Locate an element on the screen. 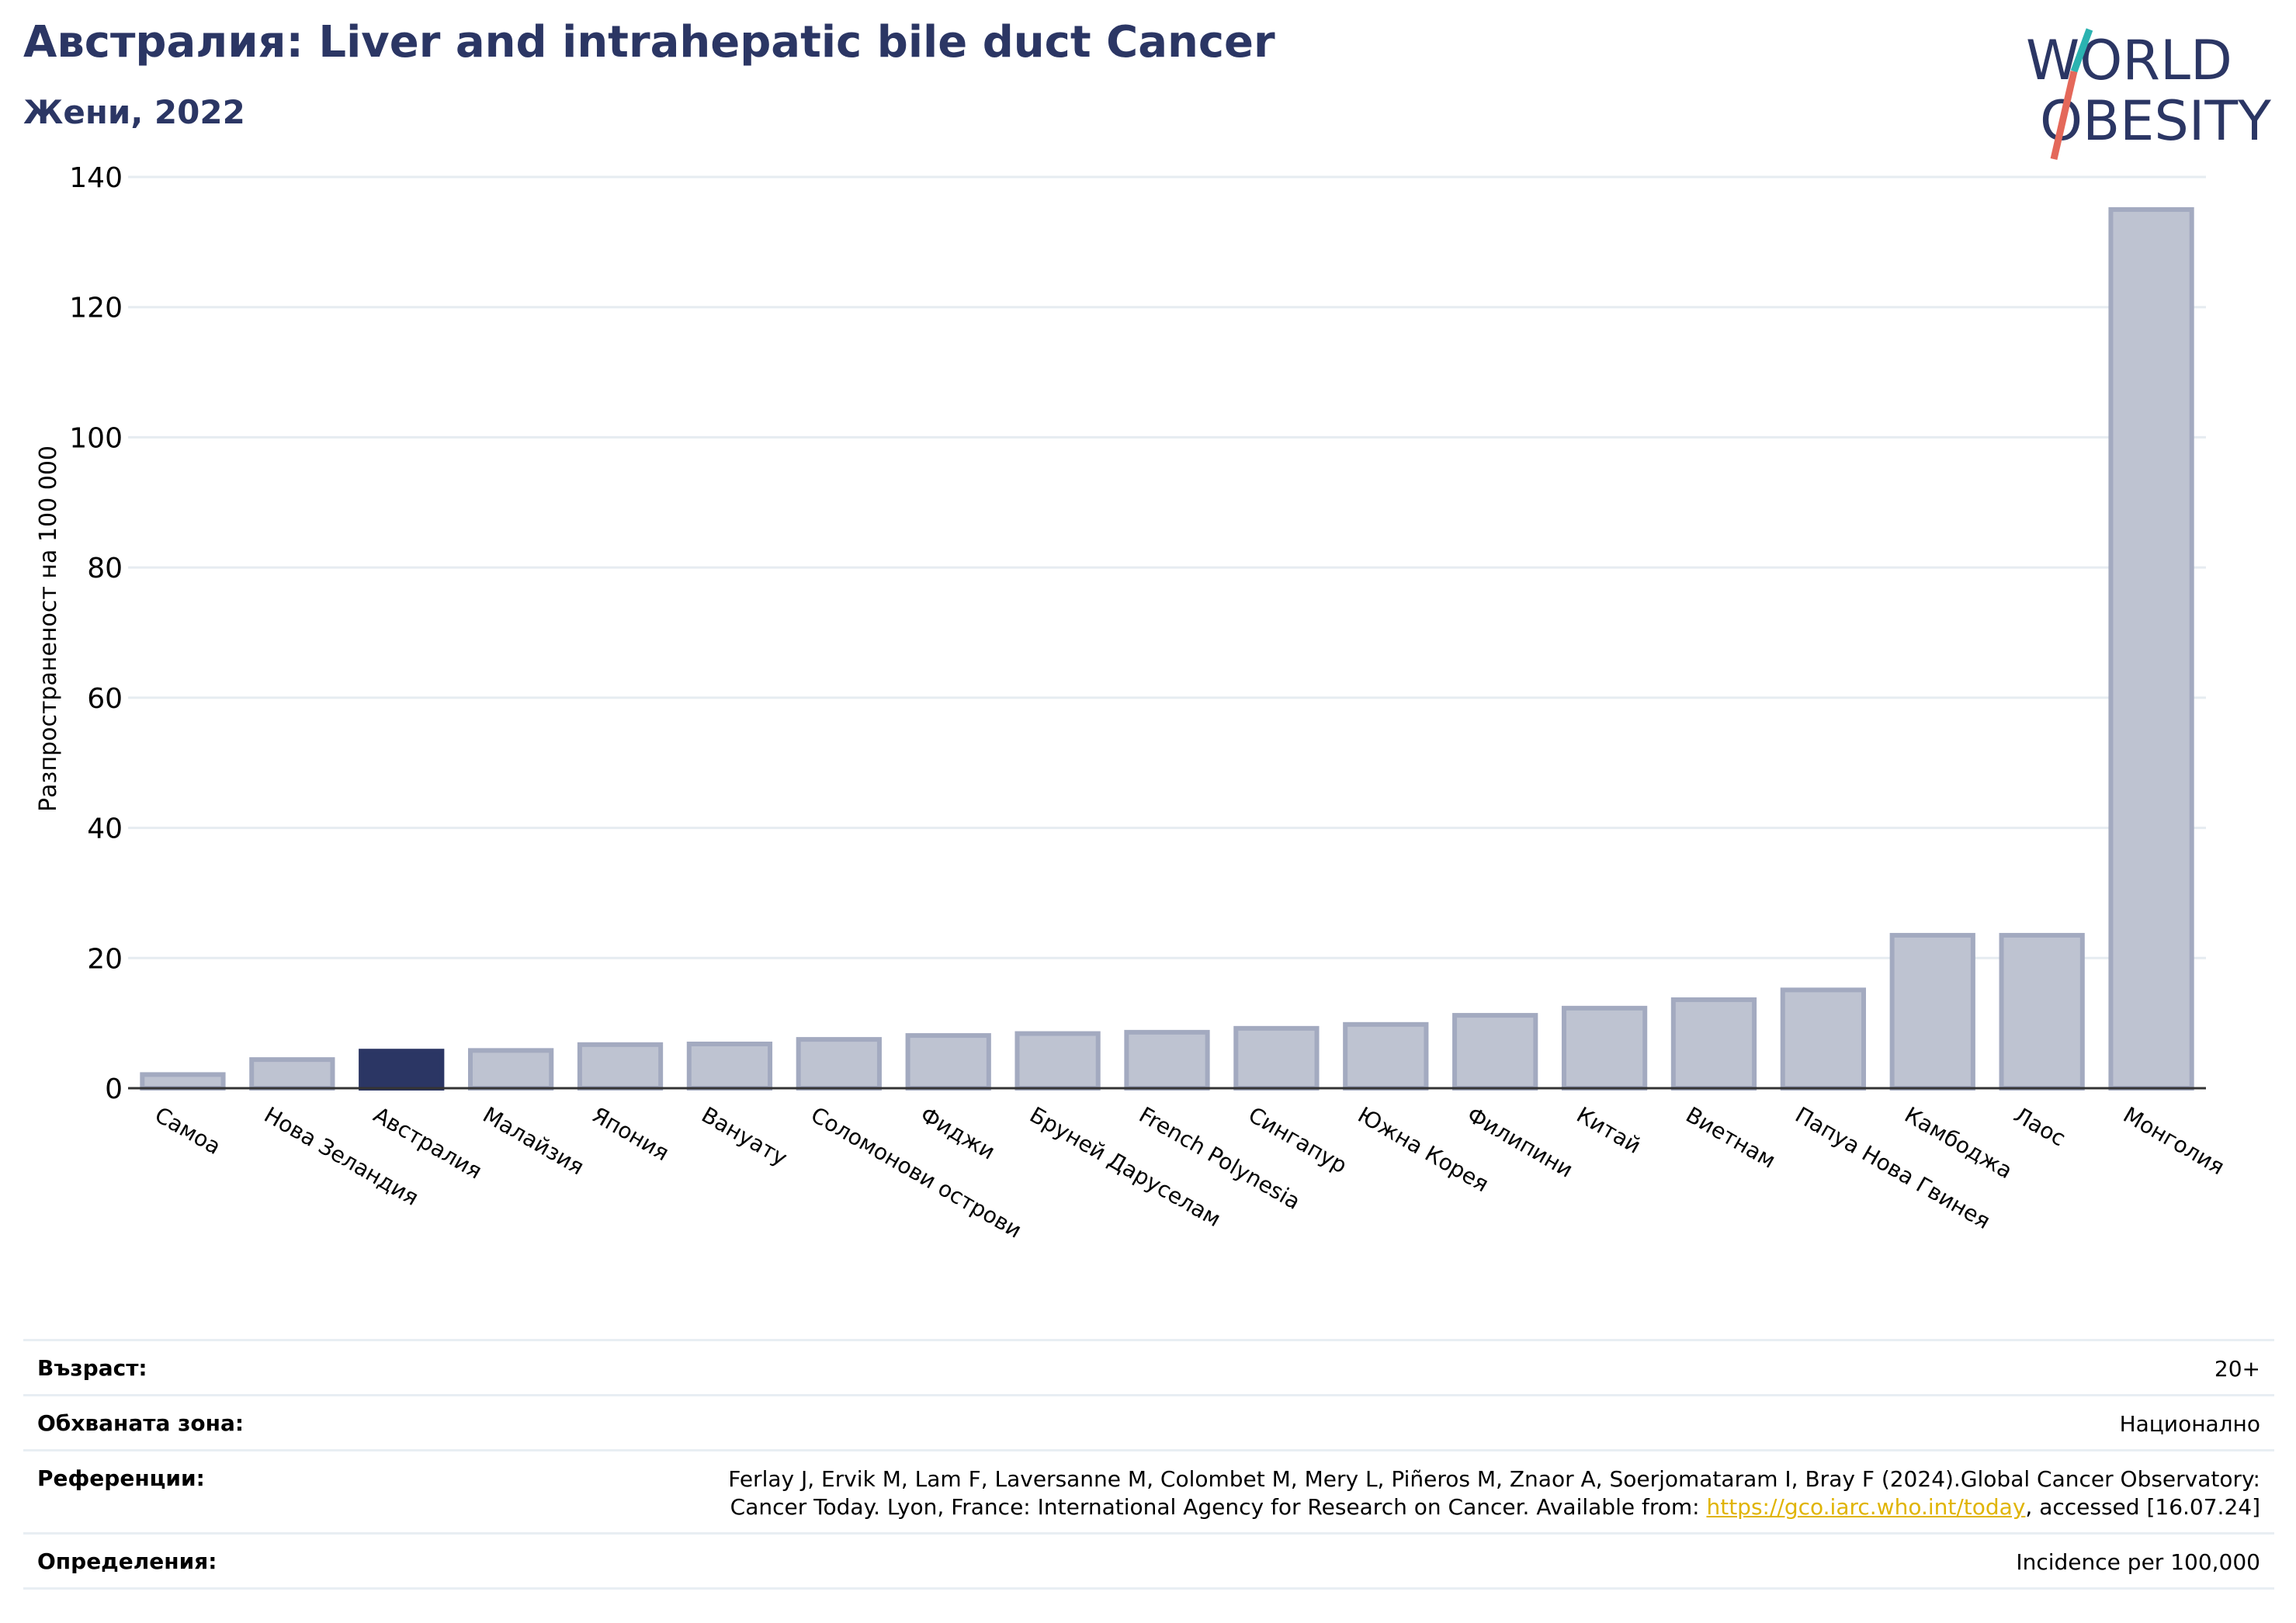 Image resolution: width=2296 pixels, height=1623 pixels. meta-value-definitions: Incidence per 100,000 is located at coordinates (2138, 1562).